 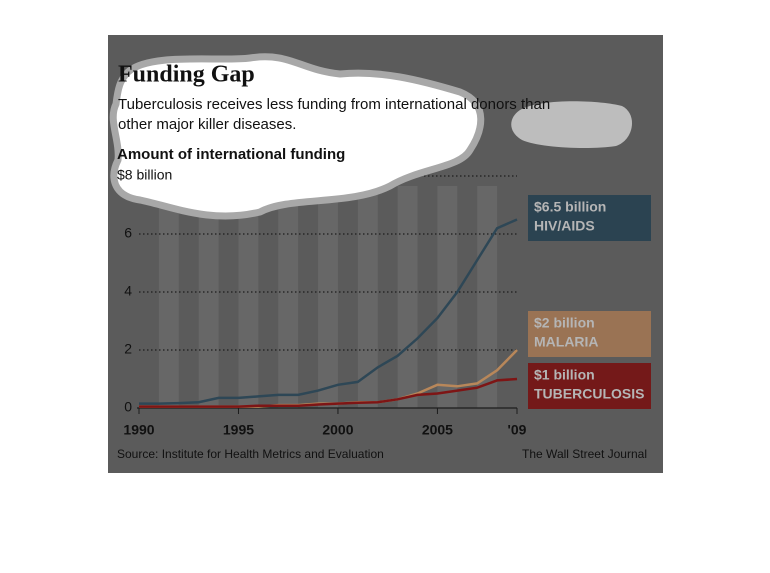 I want to click on legend-value: $2 billion, so click(x=564, y=323).